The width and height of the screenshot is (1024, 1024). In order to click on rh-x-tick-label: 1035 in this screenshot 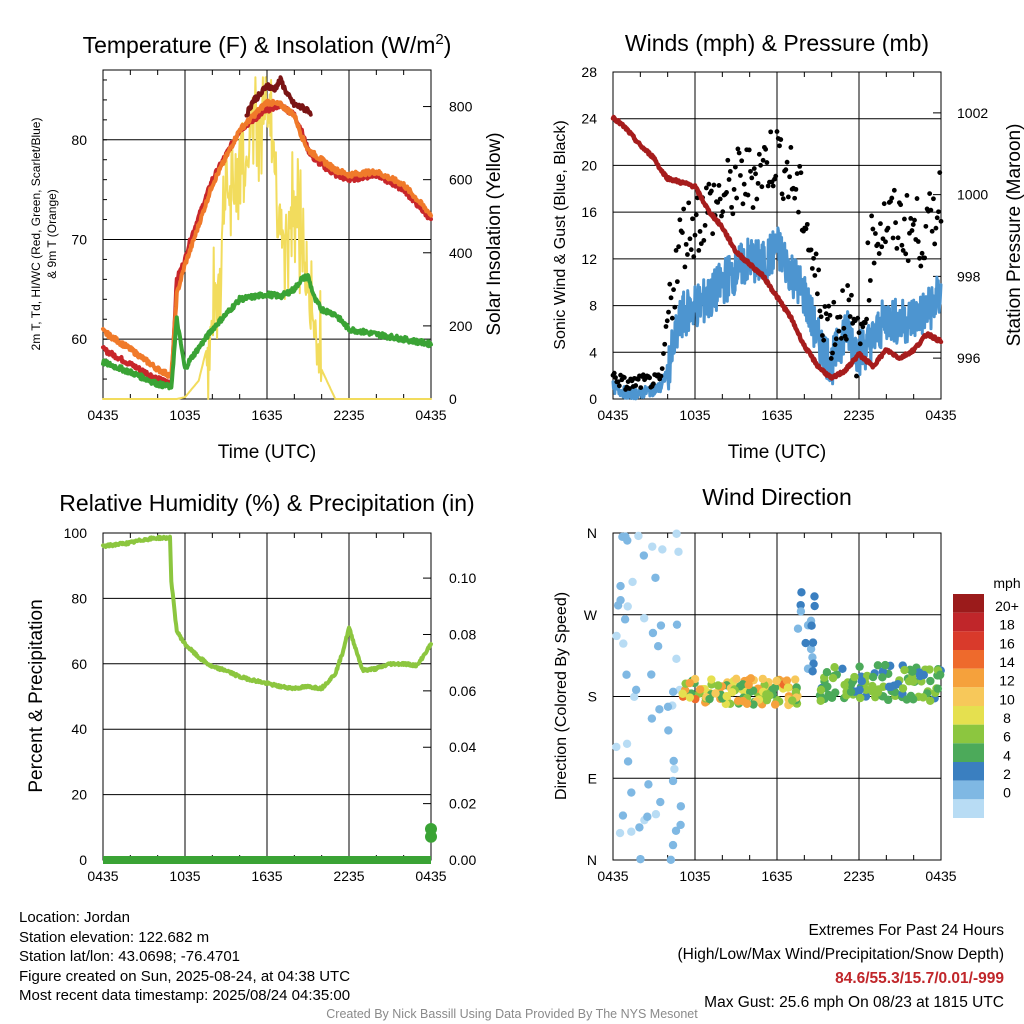, I will do `click(184, 876)`.